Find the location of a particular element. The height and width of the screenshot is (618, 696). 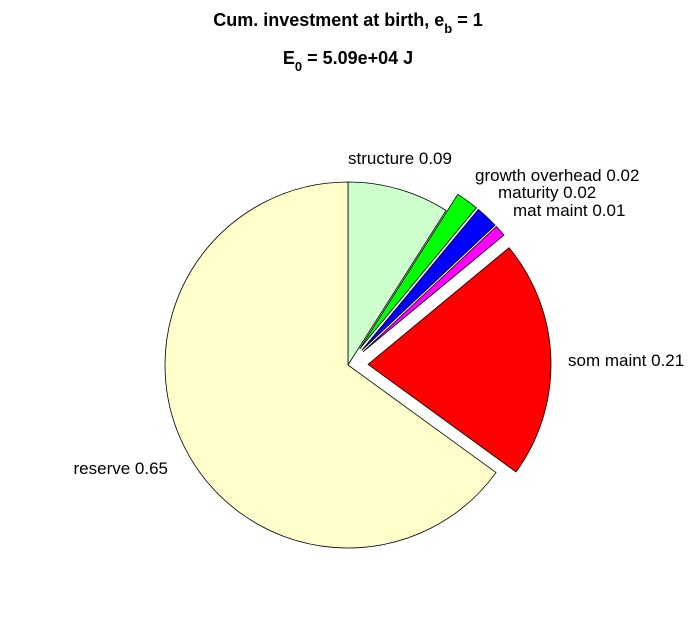

subtitle-subscript: 0 is located at coordinates (298, 66).